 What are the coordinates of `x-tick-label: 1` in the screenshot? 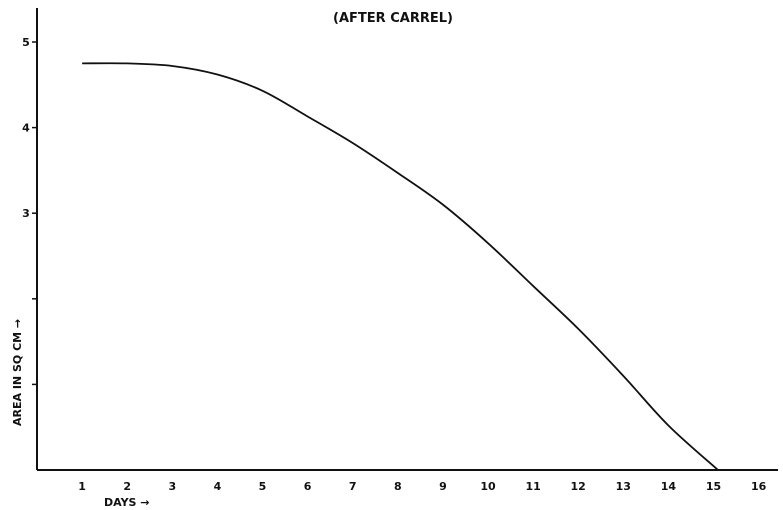 It's located at (82, 486).